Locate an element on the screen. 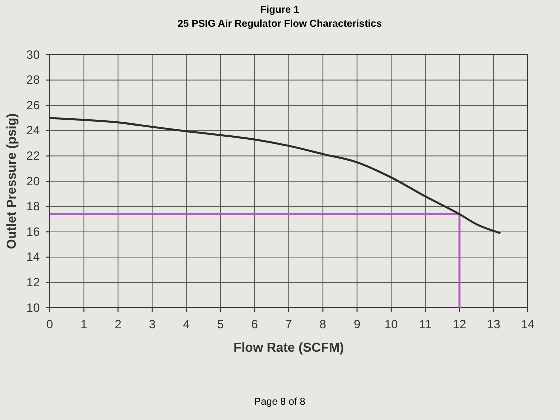 The height and width of the screenshot is (420, 560). x-tick-label: 10 is located at coordinates (391, 325).